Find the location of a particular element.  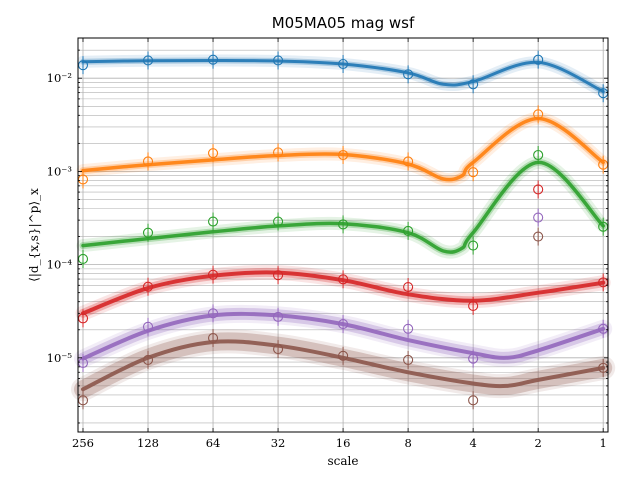

y-tick-label: 10⁻³ is located at coordinates (60, 171).